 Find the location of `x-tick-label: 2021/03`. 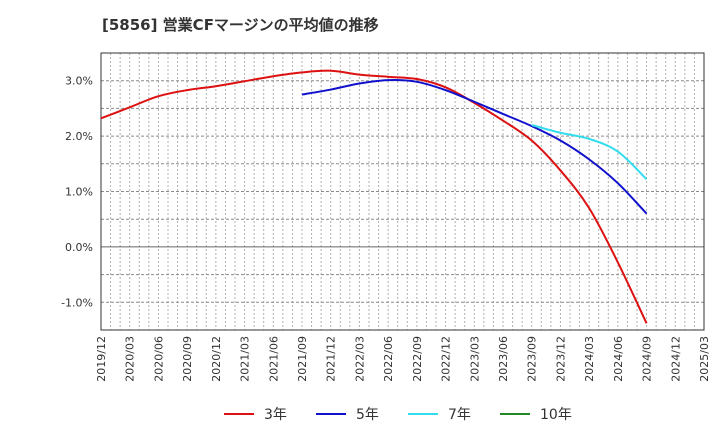

x-tick-label: 2021/03 is located at coordinates (245, 359).